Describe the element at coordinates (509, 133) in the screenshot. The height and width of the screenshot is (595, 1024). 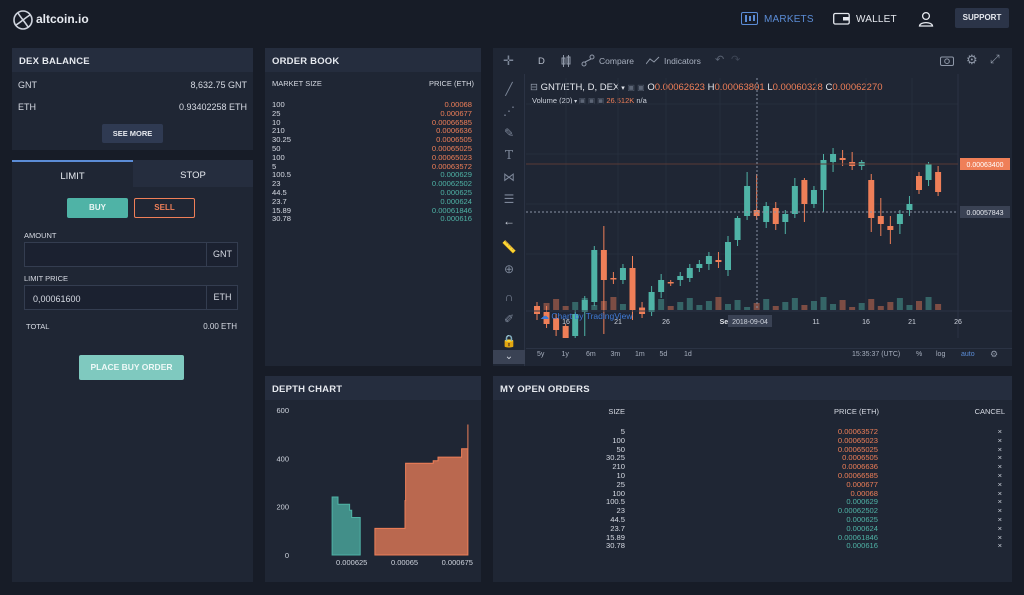
I see `brush-tool-icon: ✎` at that location.